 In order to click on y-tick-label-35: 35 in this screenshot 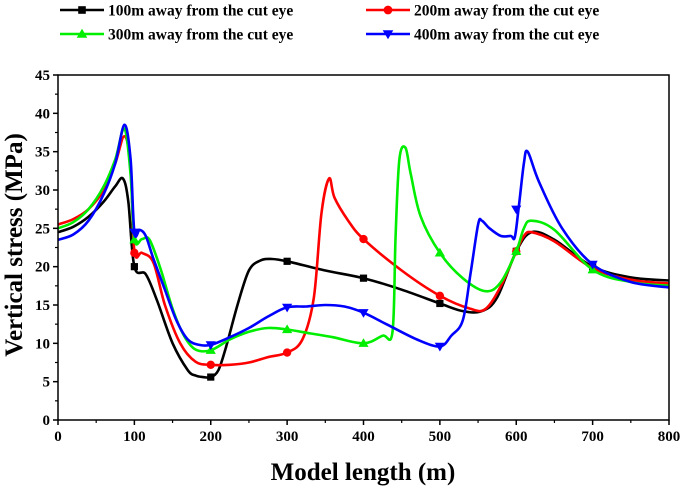, I will do `click(42, 153)`.